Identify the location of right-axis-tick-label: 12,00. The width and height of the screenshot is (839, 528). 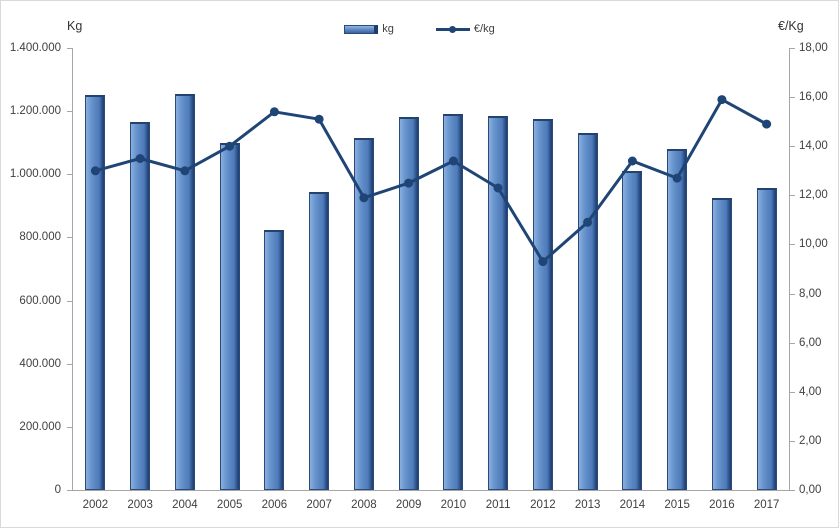
(813, 195).